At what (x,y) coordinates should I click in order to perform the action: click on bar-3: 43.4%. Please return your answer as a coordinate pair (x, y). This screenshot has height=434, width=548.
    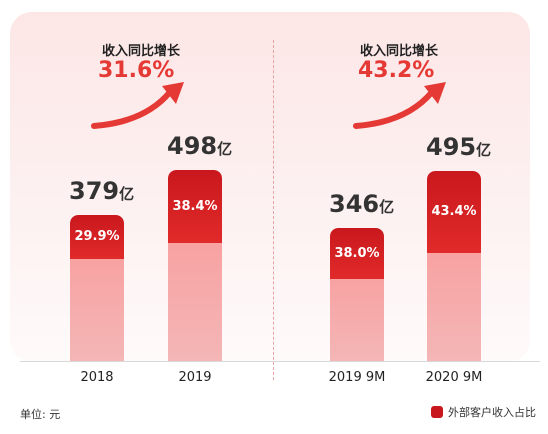
    Looking at the image, I should click on (454, 266).